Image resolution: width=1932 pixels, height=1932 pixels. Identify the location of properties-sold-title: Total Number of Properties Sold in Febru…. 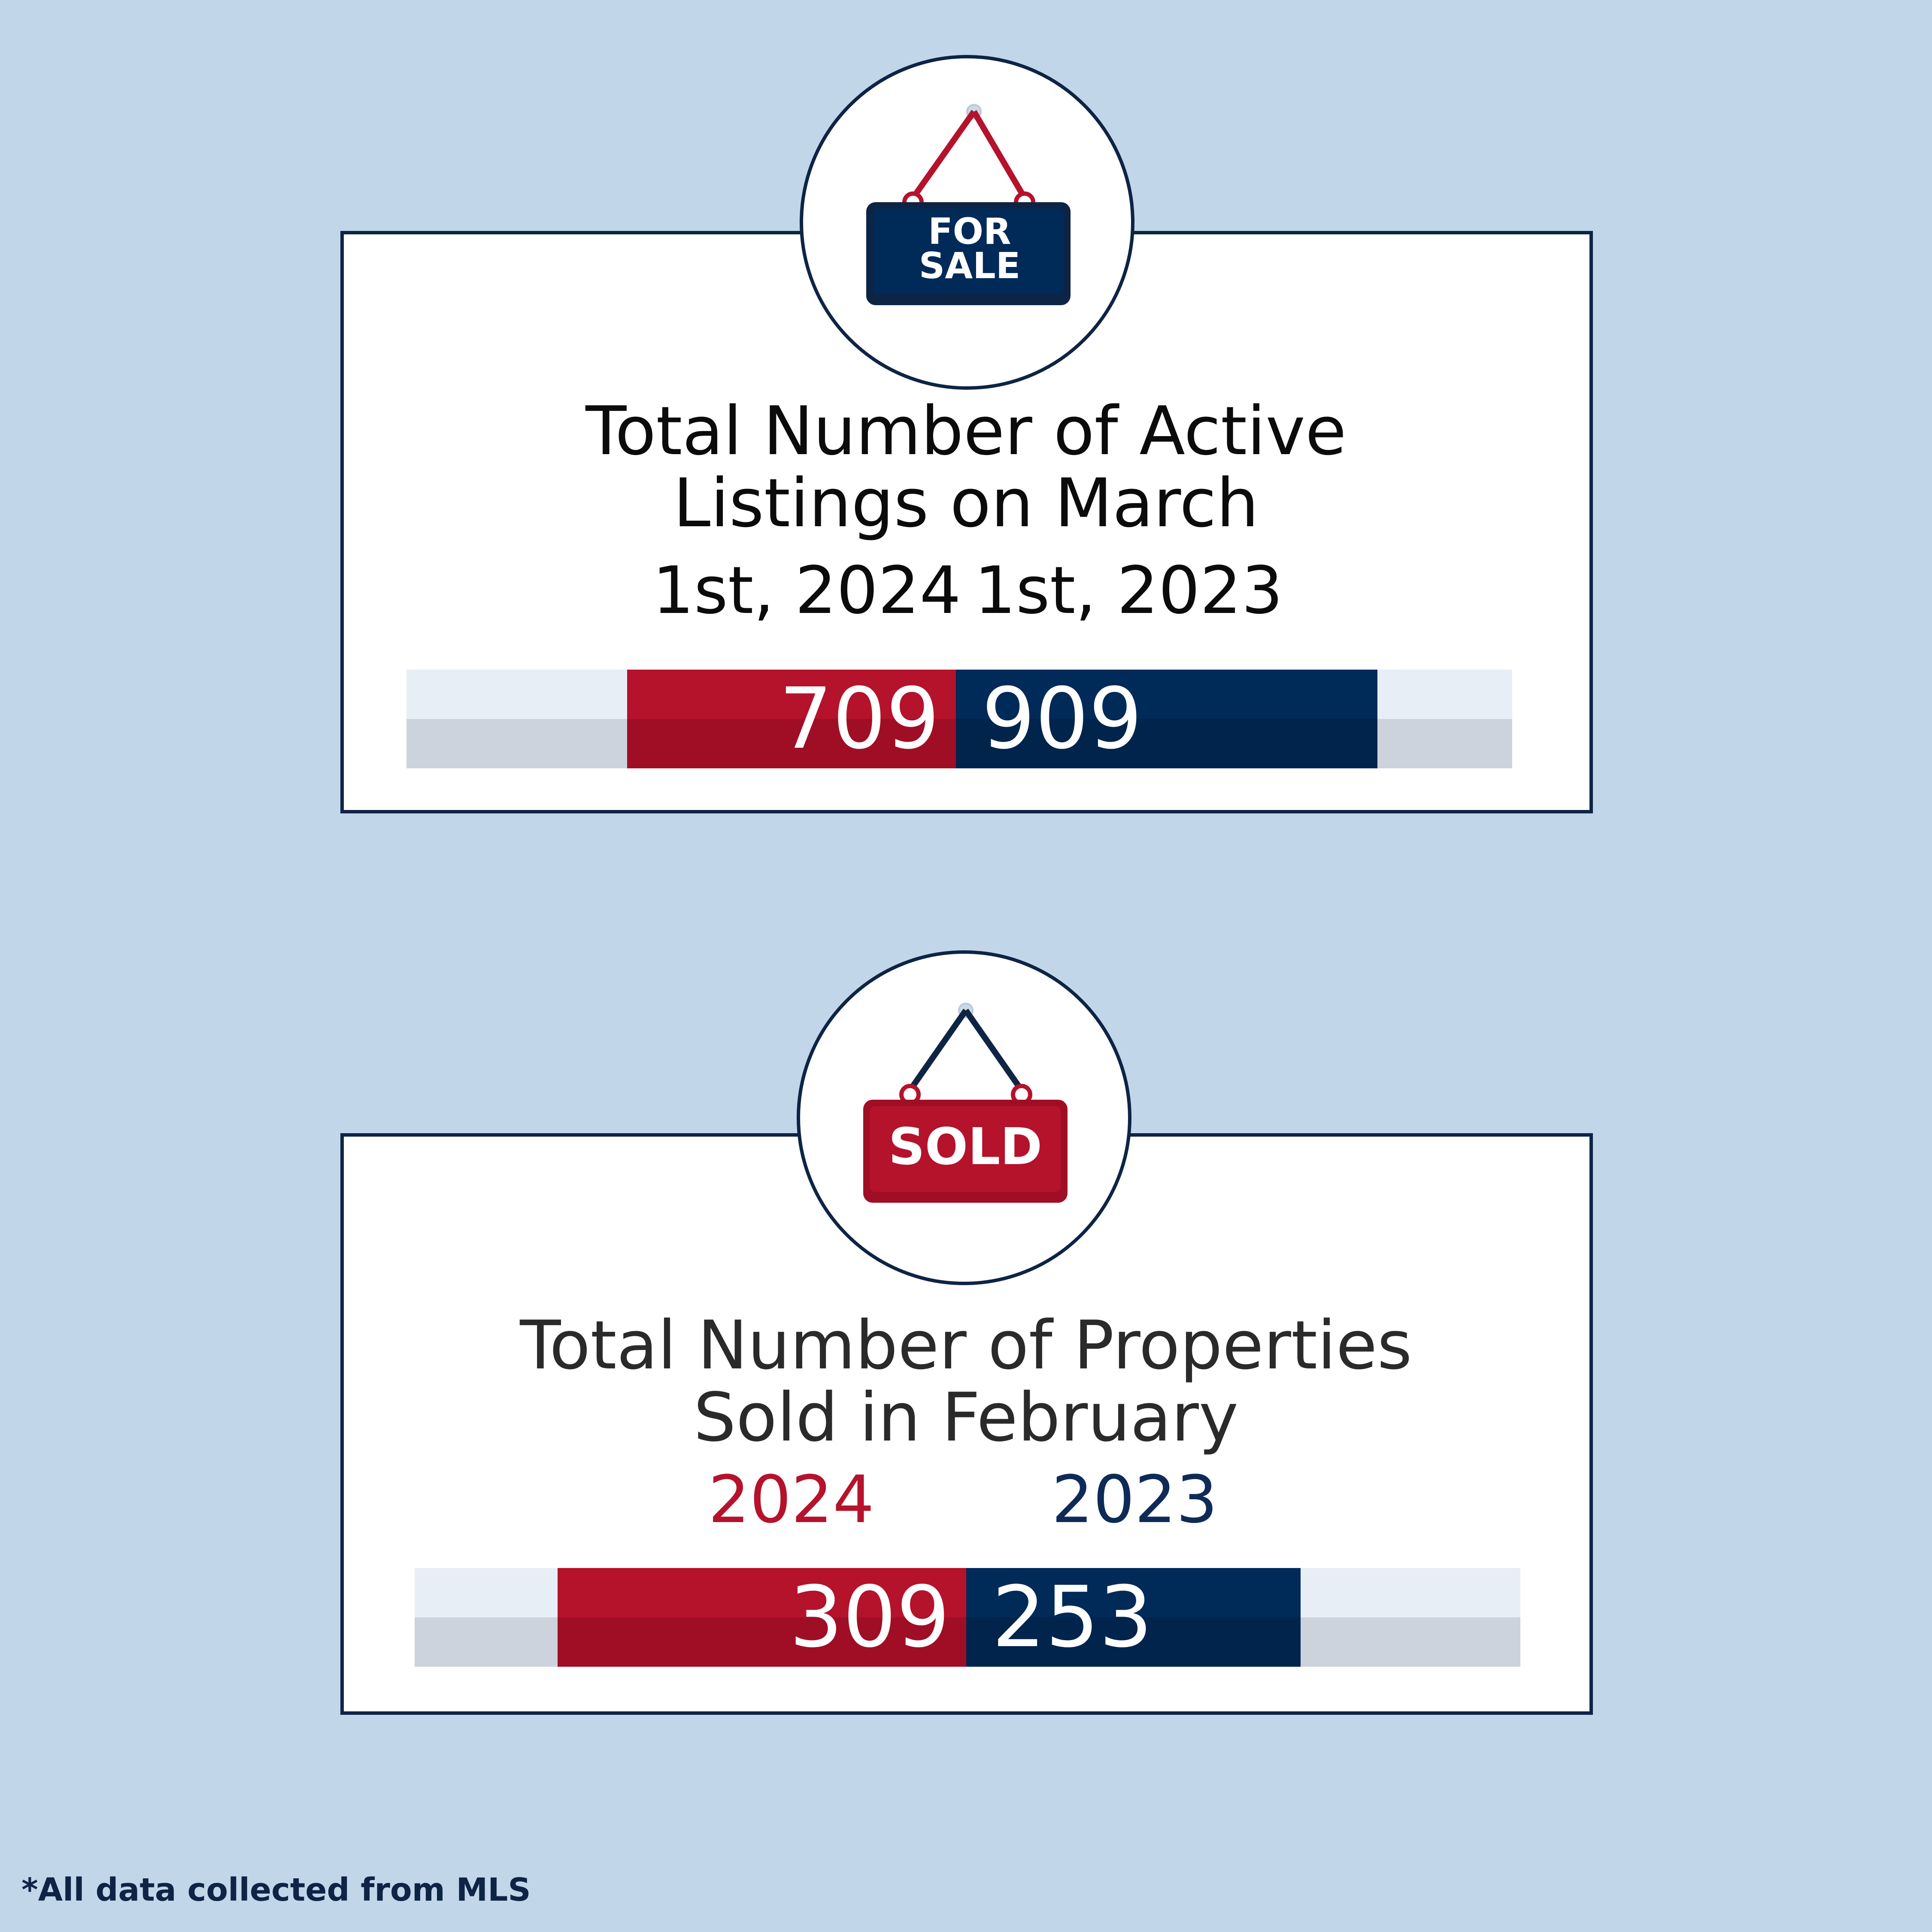
(966, 1381).